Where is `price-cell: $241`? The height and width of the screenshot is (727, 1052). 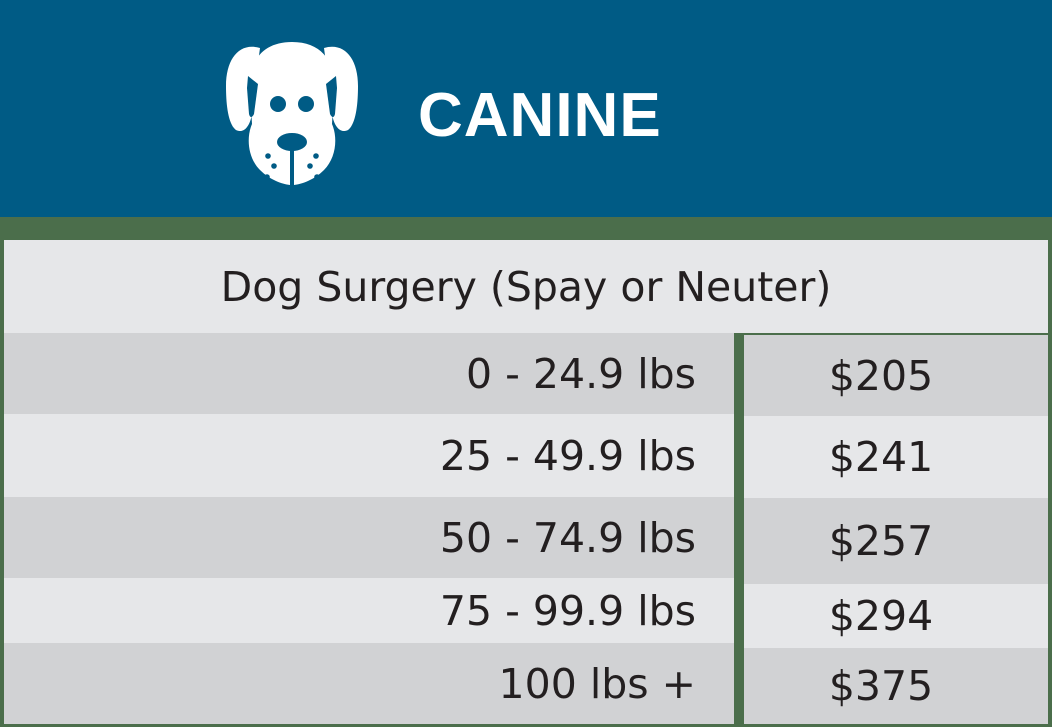
price-cell: $241 is located at coordinates (896, 457).